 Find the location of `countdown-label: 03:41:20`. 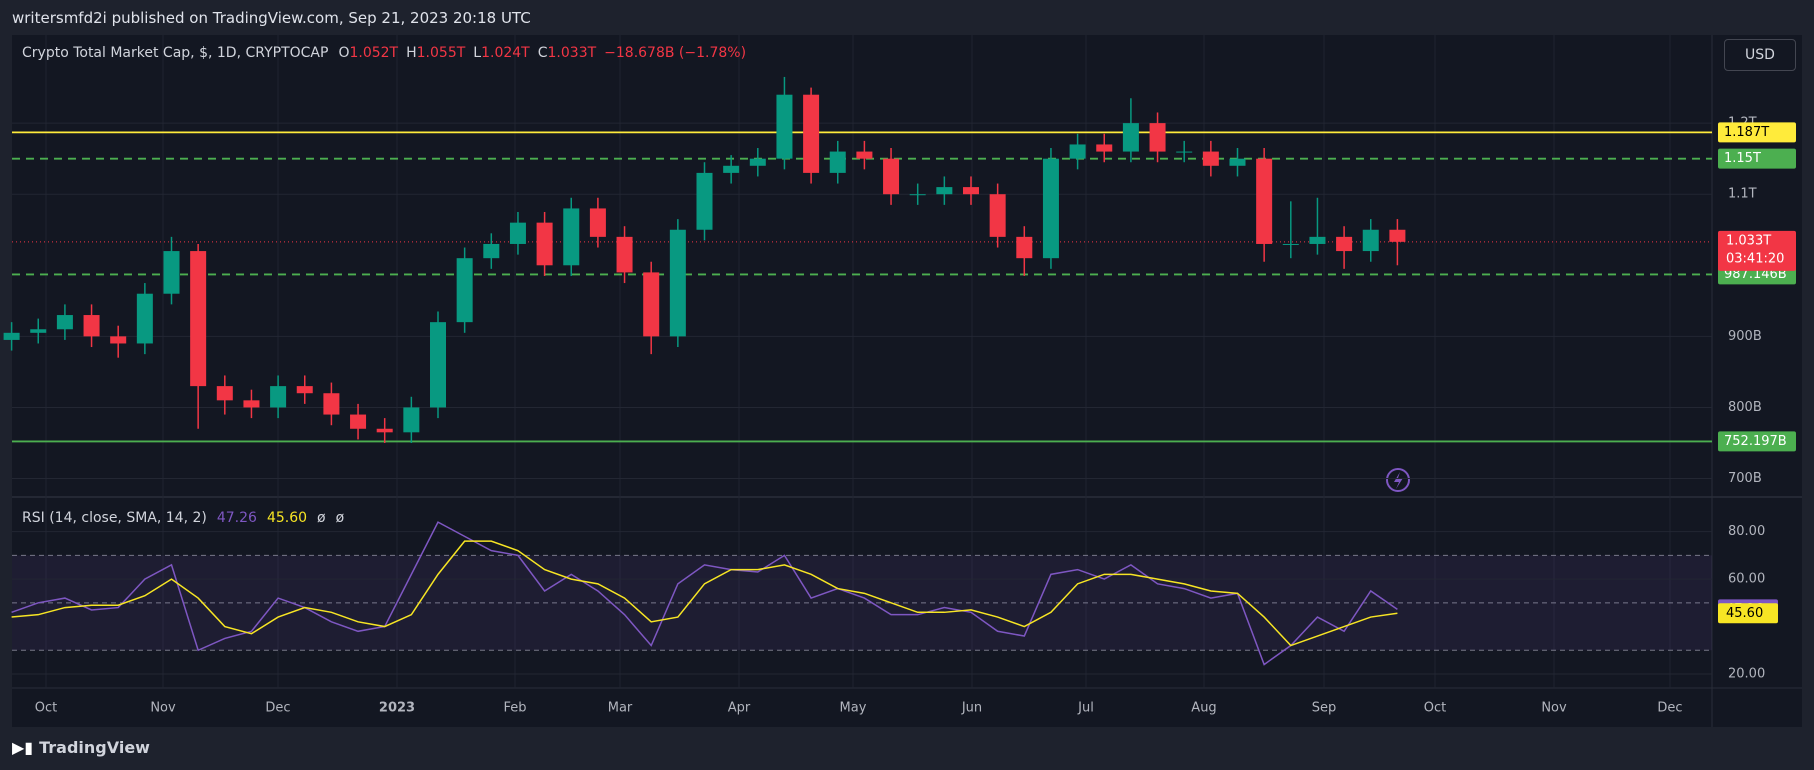

countdown-label: 03:41:20 is located at coordinates (1755, 258).